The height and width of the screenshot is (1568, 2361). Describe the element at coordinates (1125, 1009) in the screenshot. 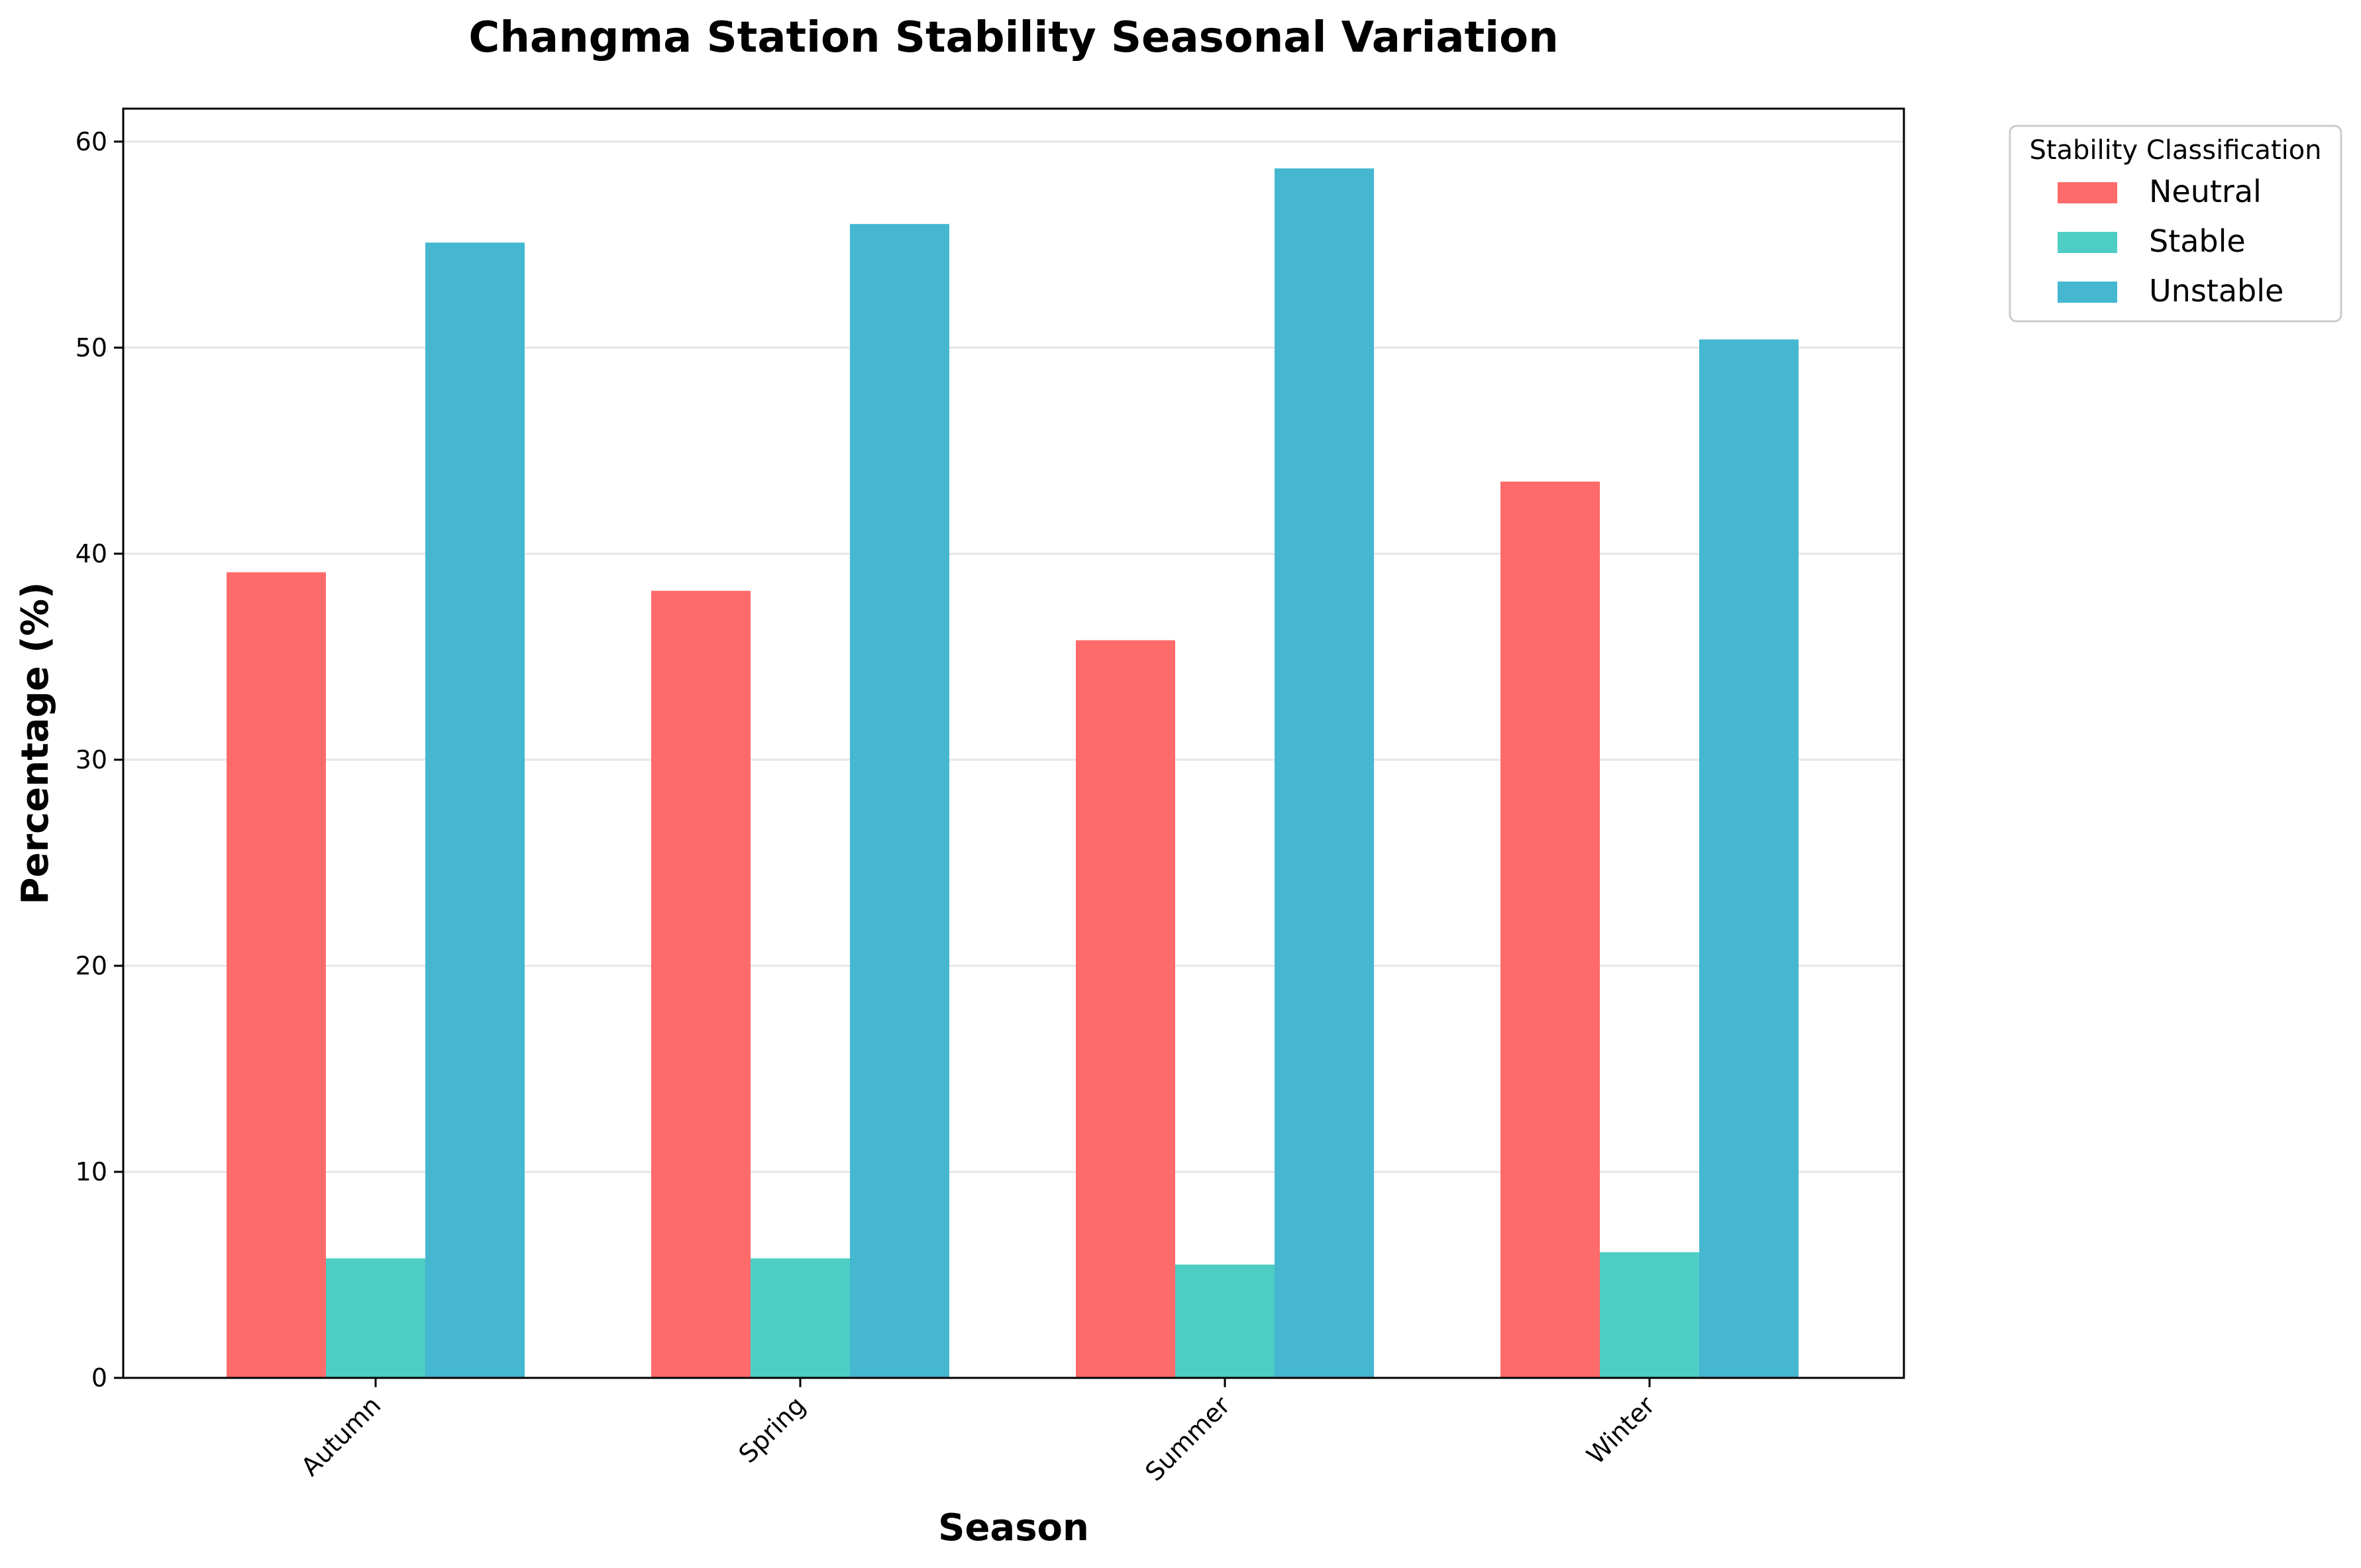

I see `bar-neutral-summer` at that location.